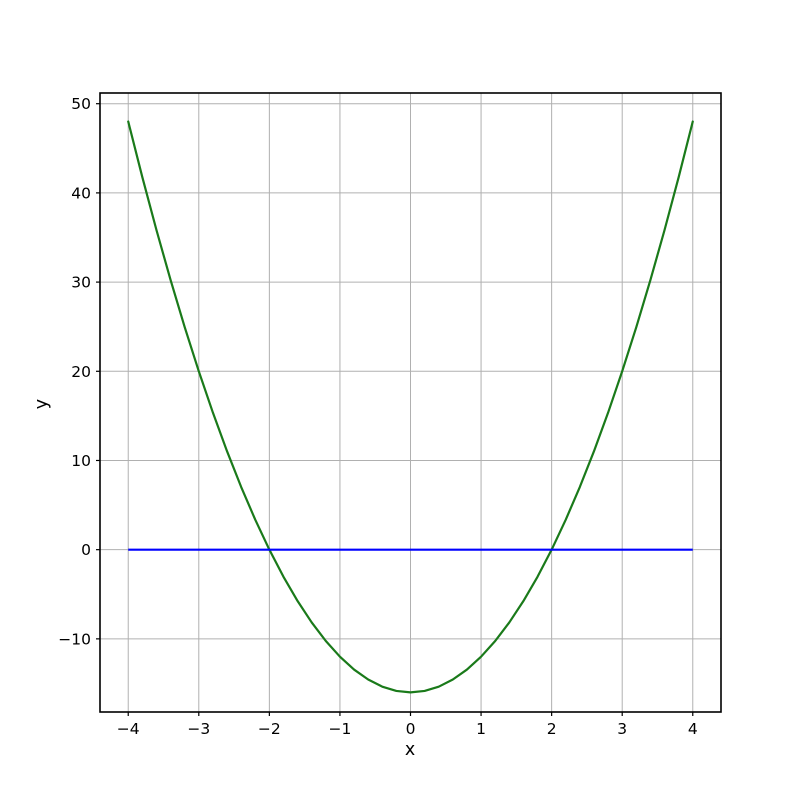  I want to click on y-tick-label: 40, so click(81, 193).